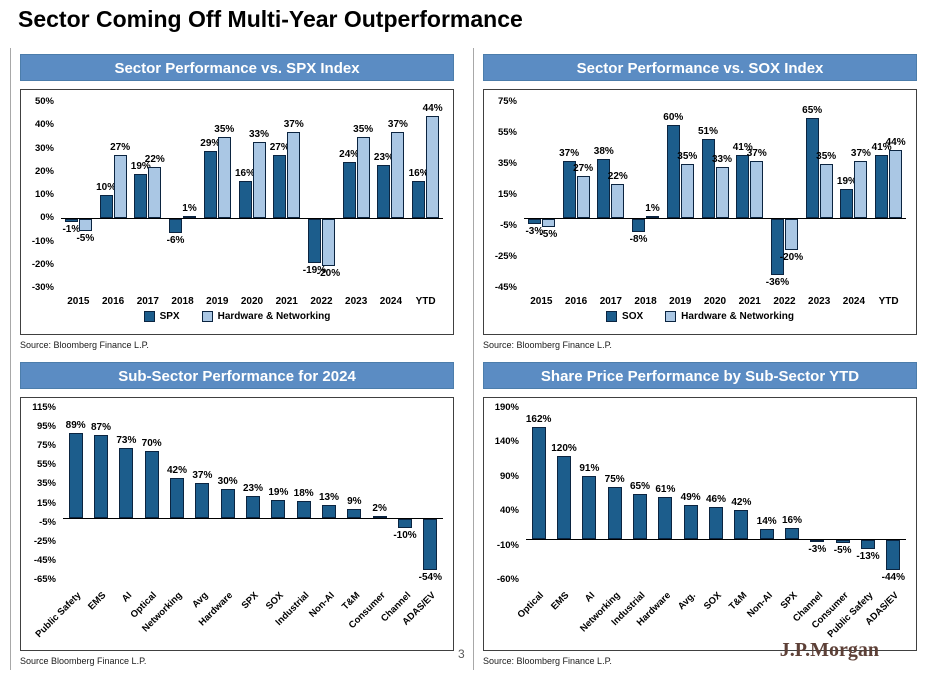 This screenshot has height=675, width=931. I want to click on value-label: 87%, so click(101, 427).